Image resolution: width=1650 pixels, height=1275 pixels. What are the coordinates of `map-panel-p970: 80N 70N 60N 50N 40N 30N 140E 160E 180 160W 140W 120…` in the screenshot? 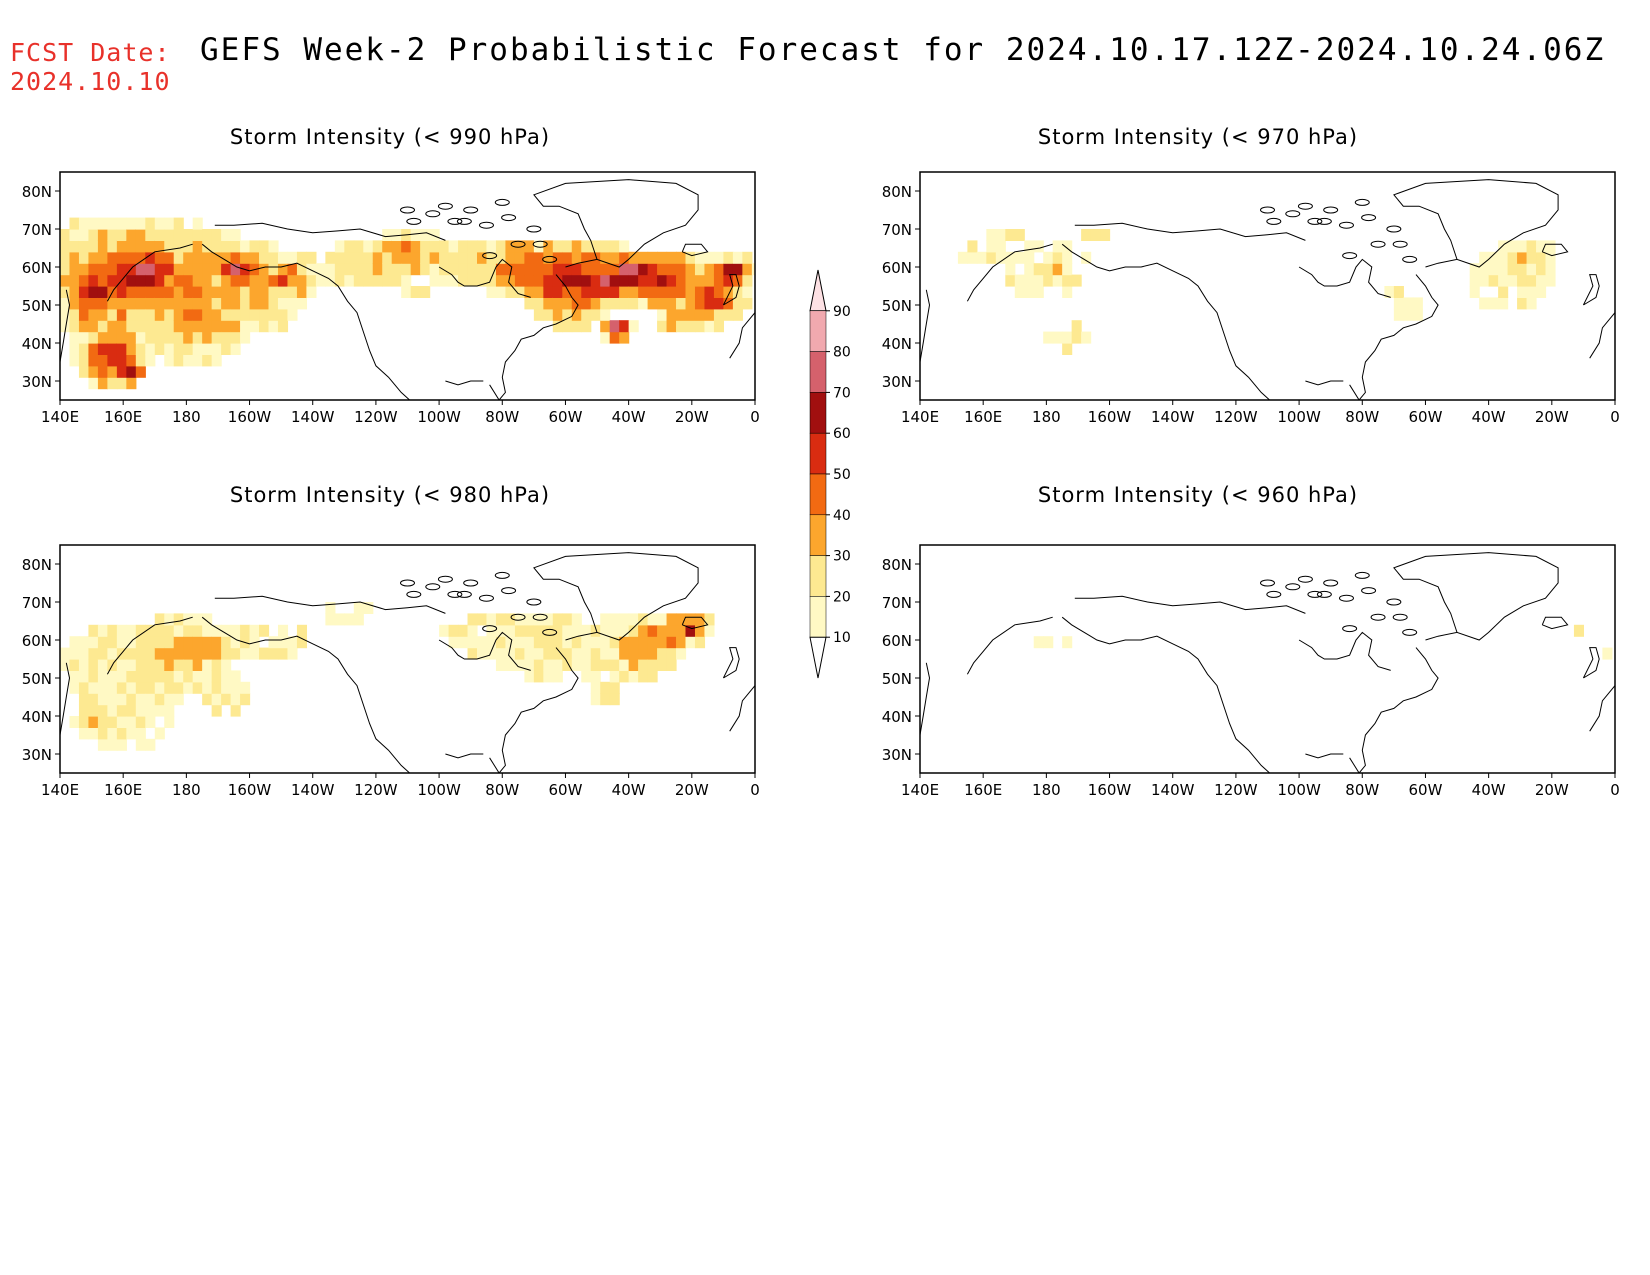 It's located at (1251, 298).